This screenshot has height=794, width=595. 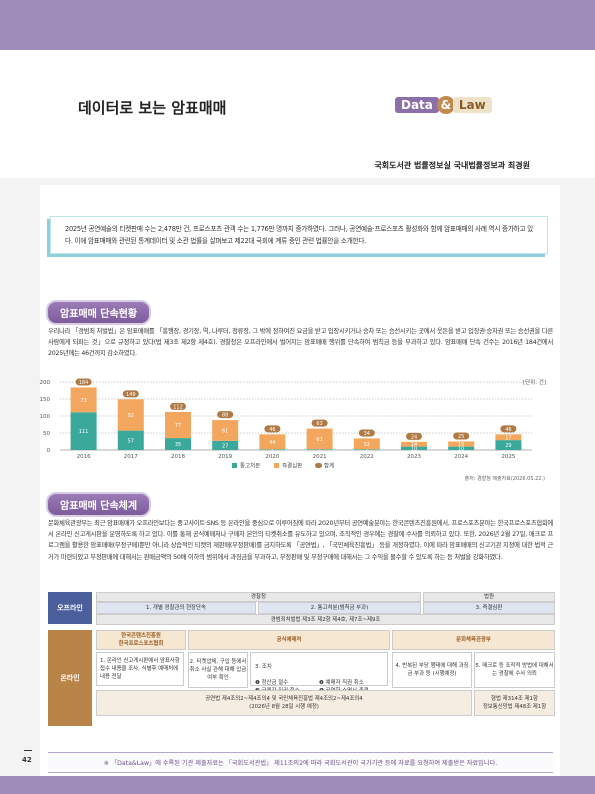 I want to click on total-label: 184, so click(x=84, y=383).